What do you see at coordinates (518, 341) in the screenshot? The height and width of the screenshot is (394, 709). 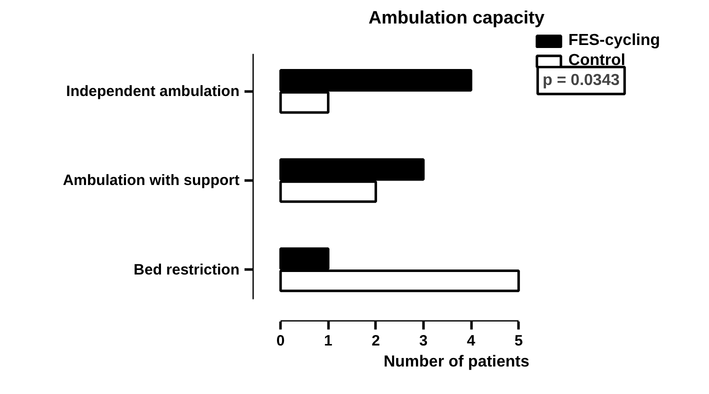 I see `x-tick-label: 5` at bounding box center [518, 341].